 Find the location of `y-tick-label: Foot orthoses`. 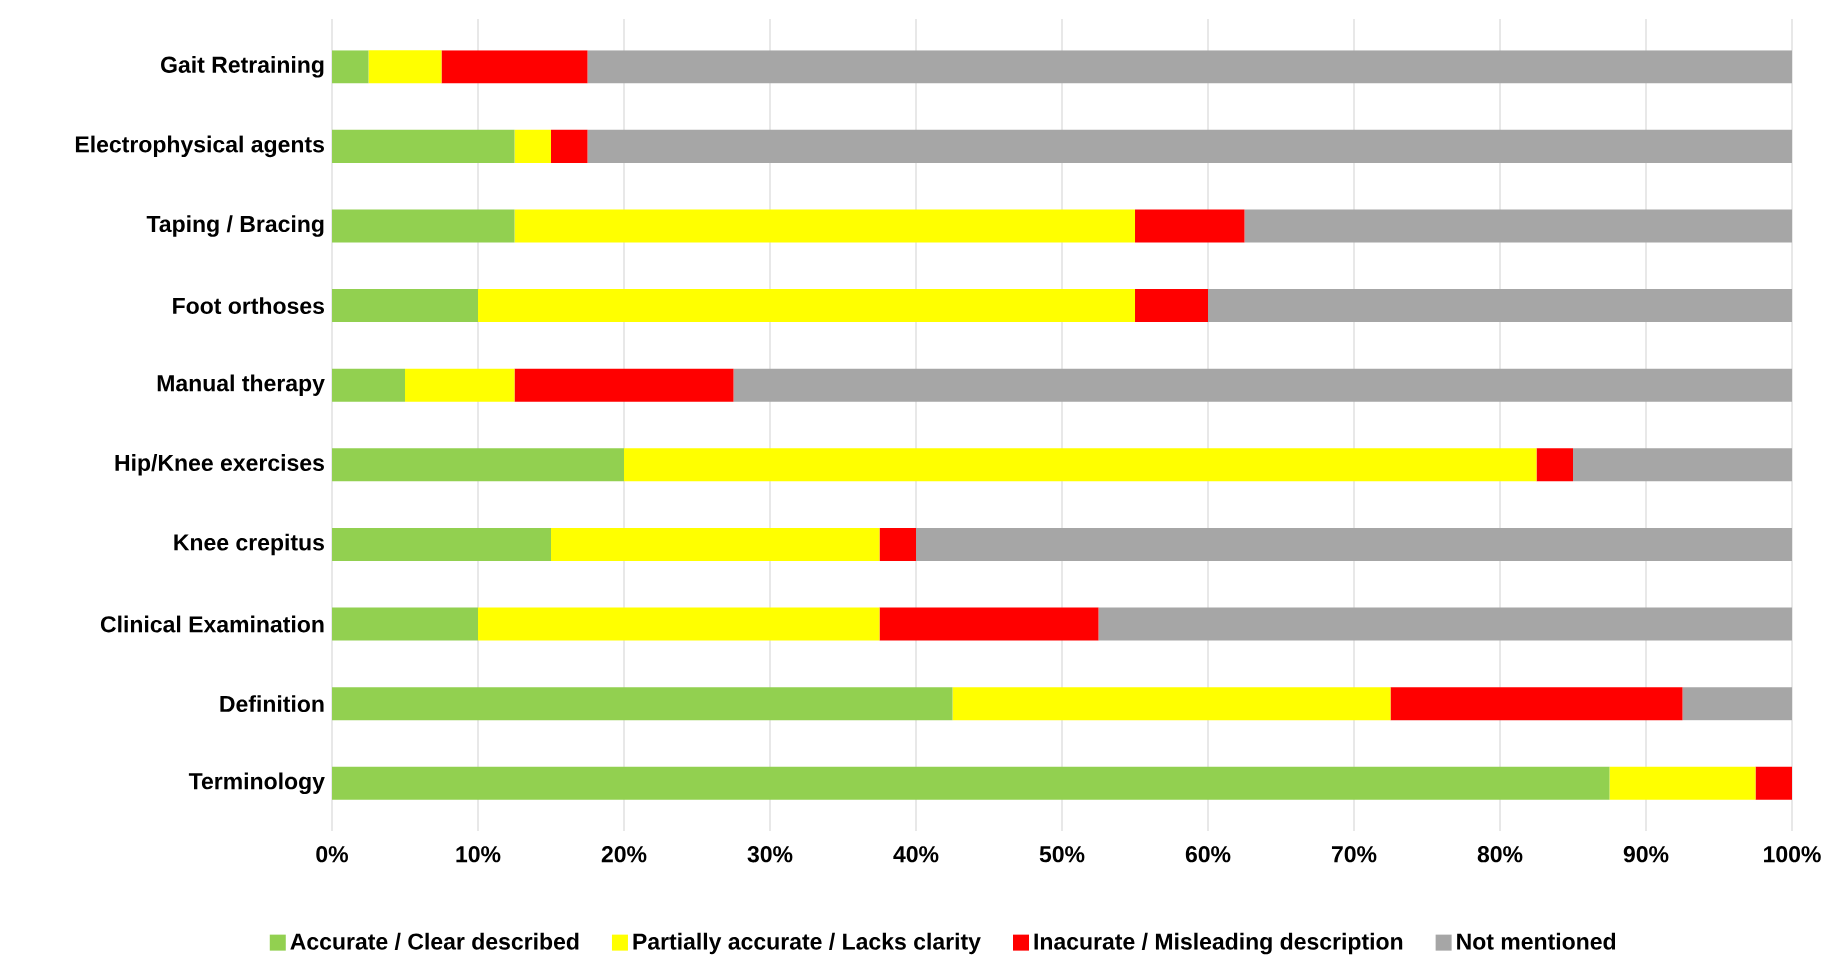

y-tick-label: Foot orthoses is located at coordinates (248, 306).